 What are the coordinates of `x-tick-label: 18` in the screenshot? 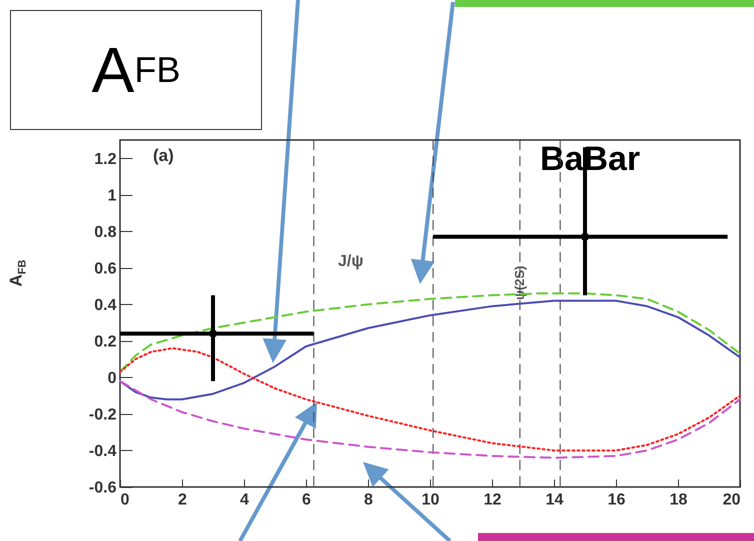 It's located at (679, 500).